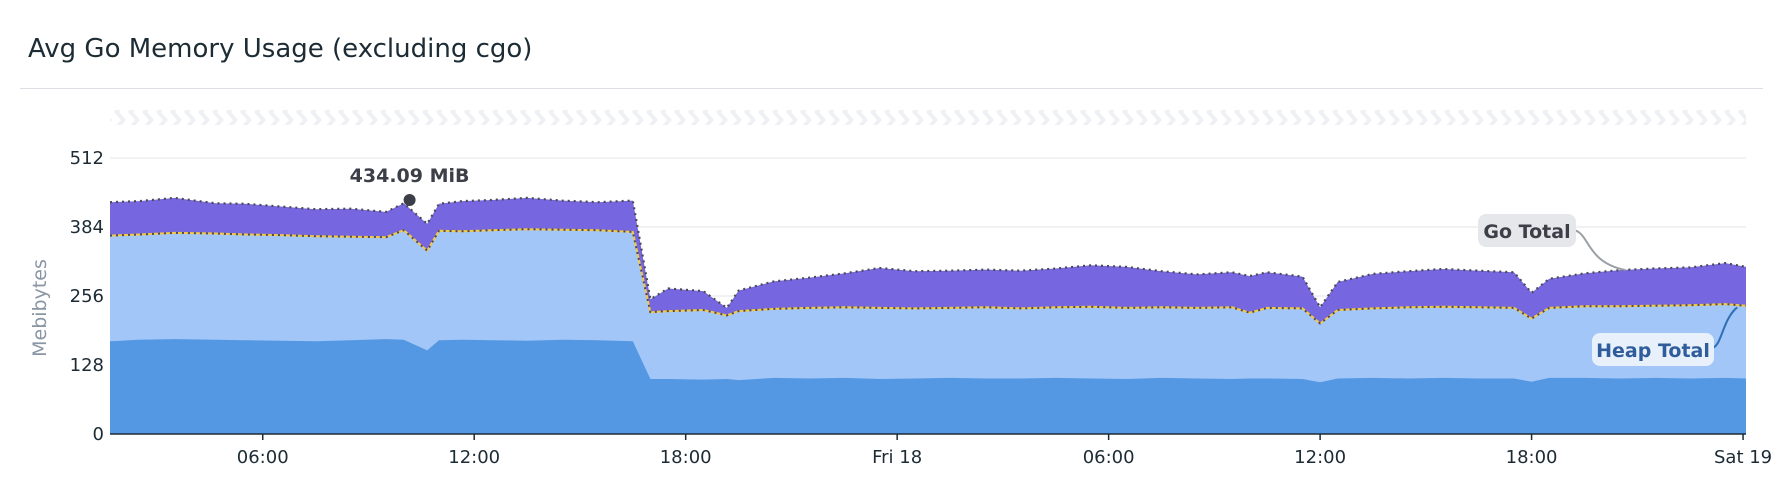 Image resolution: width=1784 pixels, height=490 pixels. I want to click on y-tick-label: 128, so click(87, 365).